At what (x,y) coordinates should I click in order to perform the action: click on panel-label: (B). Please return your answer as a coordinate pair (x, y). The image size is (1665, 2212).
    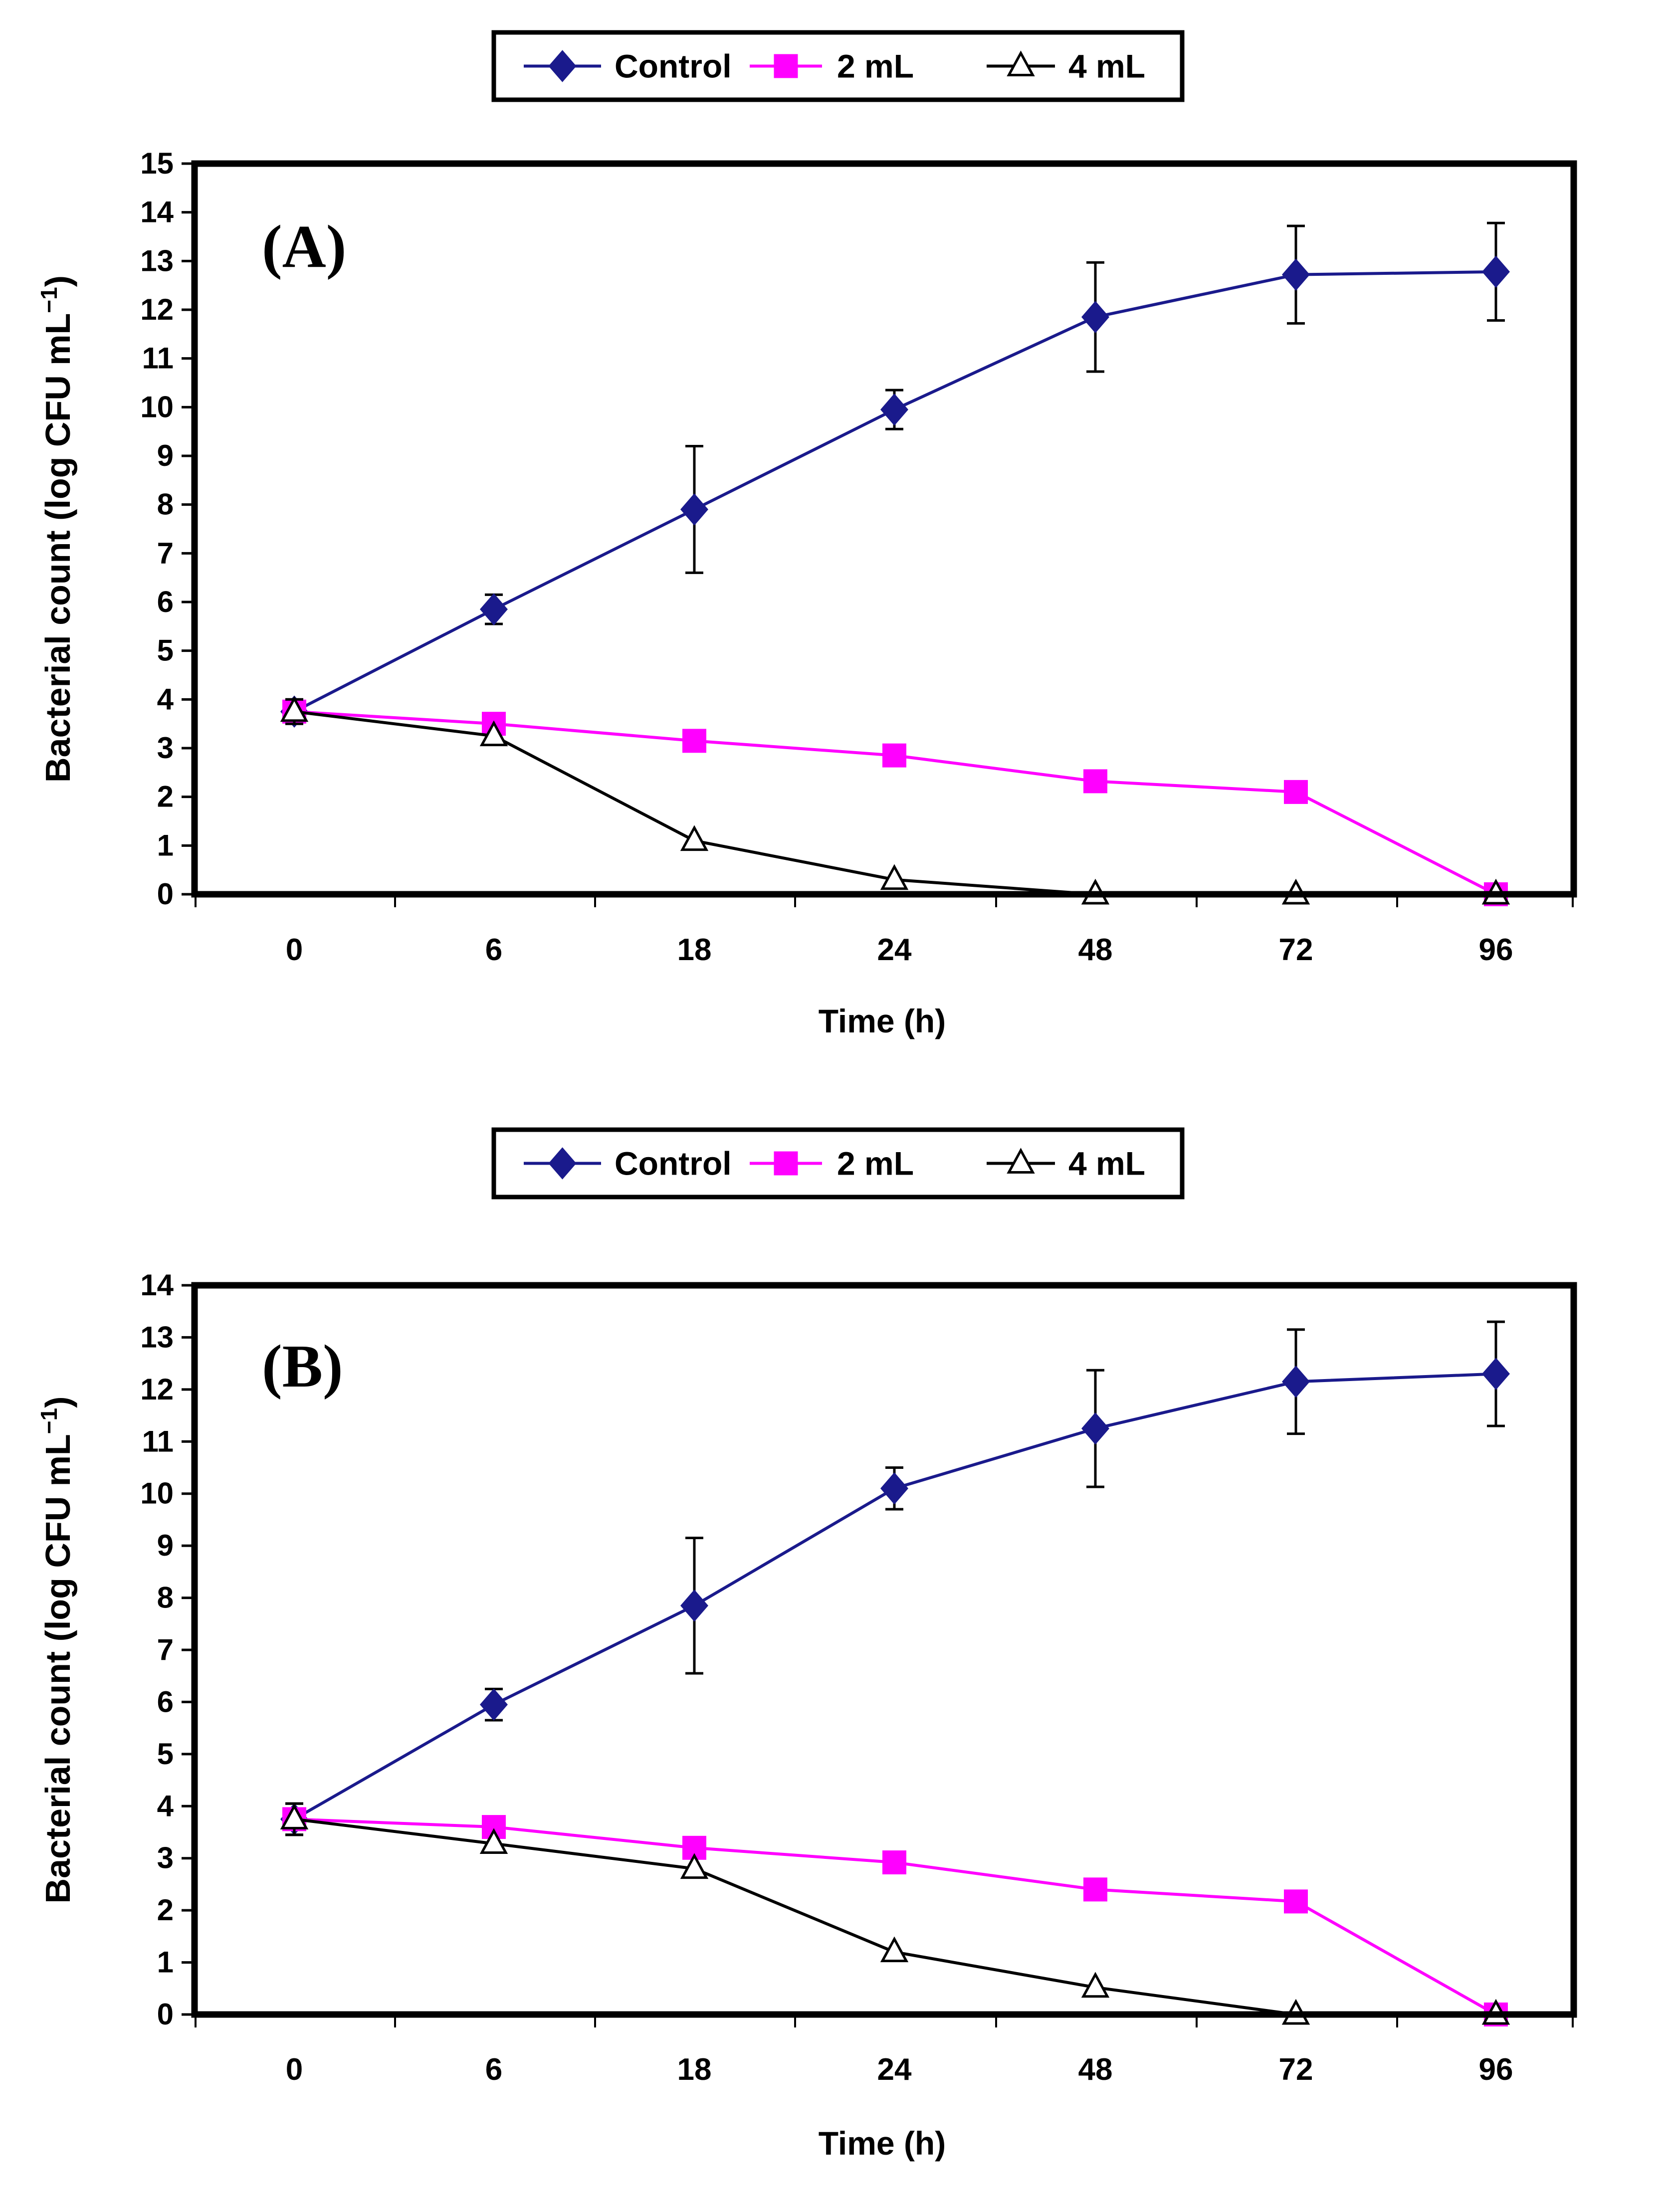
    Looking at the image, I should click on (302, 1366).